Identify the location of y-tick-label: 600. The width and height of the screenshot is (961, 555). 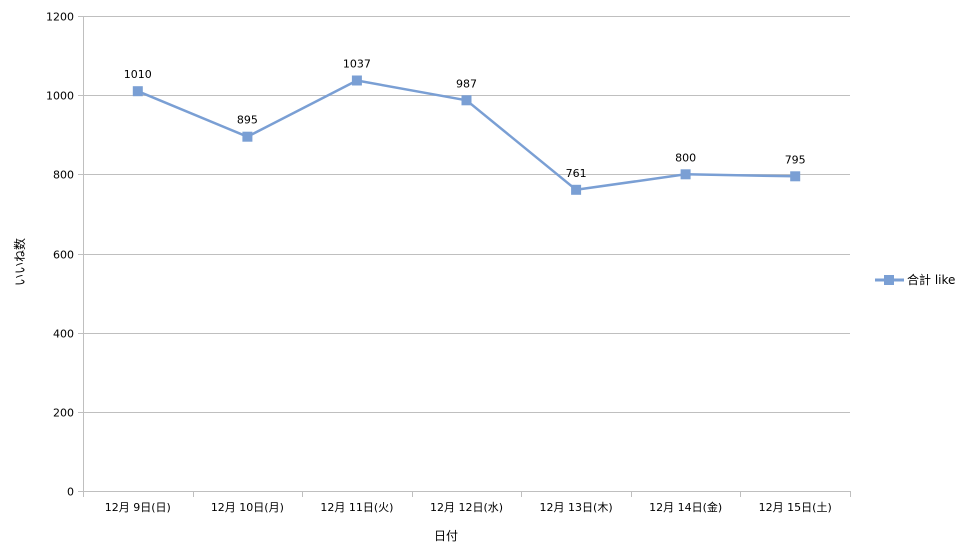
(63, 255).